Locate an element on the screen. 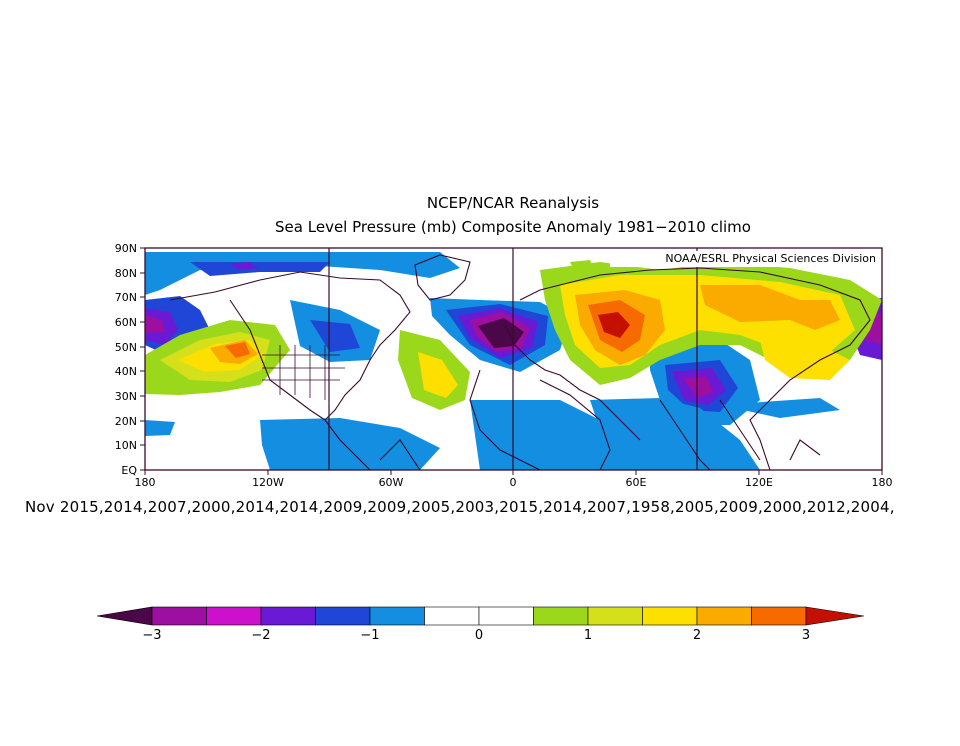  colorbar-min-arrow is located at coordinates (124, 616).